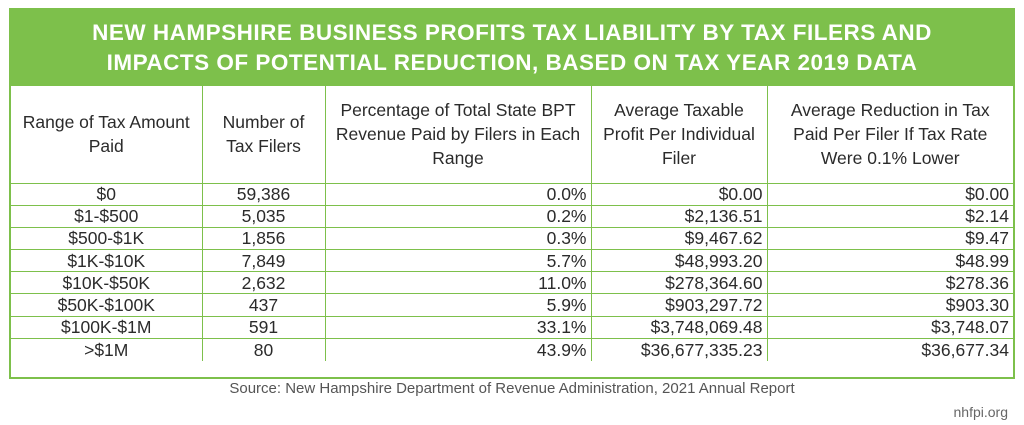 The image size is (1024, 425). Describe the element at coordinates (107, 194) in the screenshot. I see `cell-range: $0` at that location.